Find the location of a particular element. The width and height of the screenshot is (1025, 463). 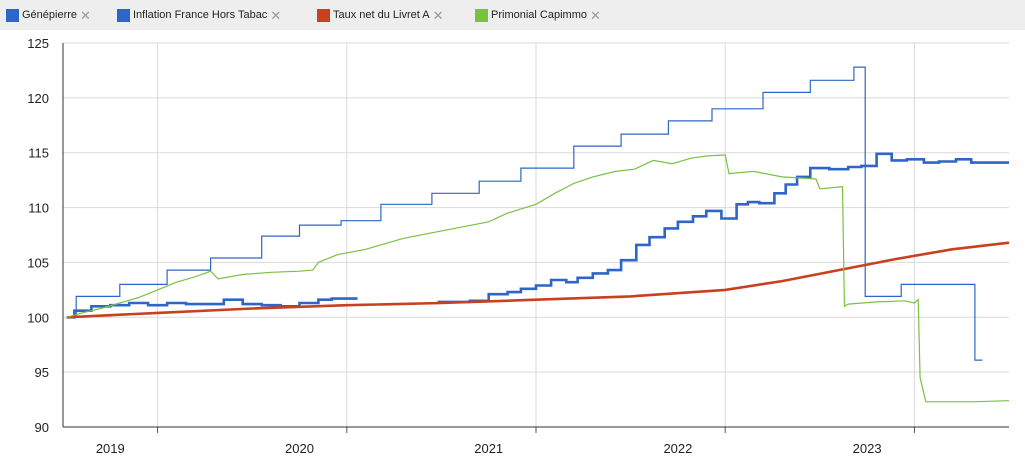

legend-label: Inflation France Hors Tabac is located at coordinates (200, 15).